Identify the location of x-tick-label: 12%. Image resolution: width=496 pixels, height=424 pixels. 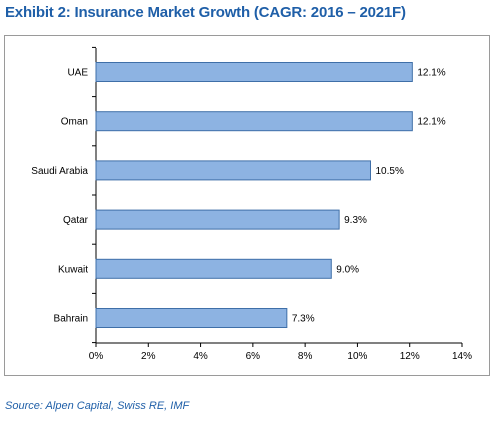
(410, 356).